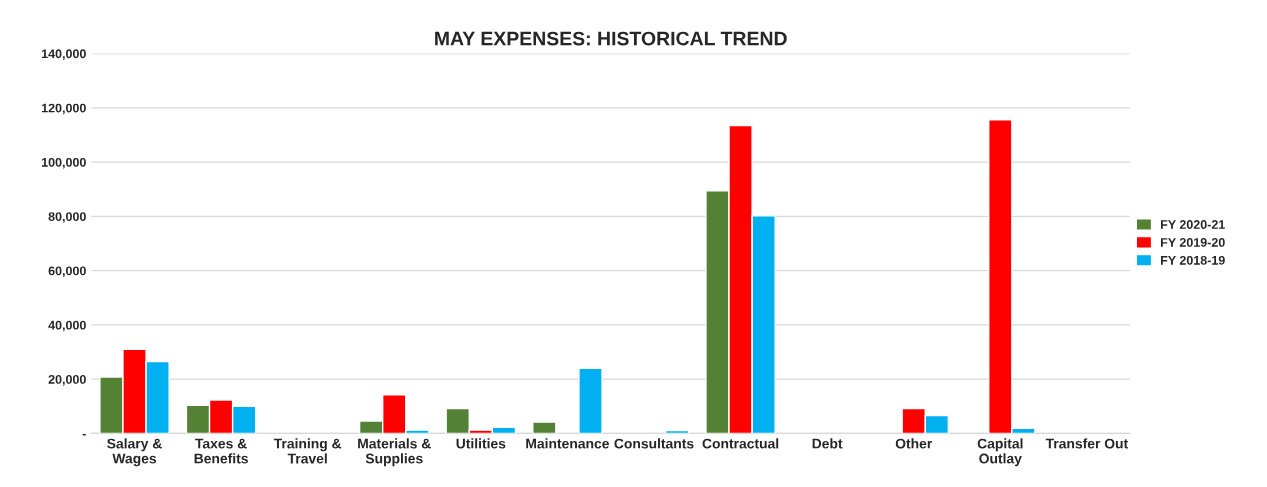 Image resolution: width=1267 pixels, height=487 pixels. I want to click on y-tick-label: -, so click(84, 434).